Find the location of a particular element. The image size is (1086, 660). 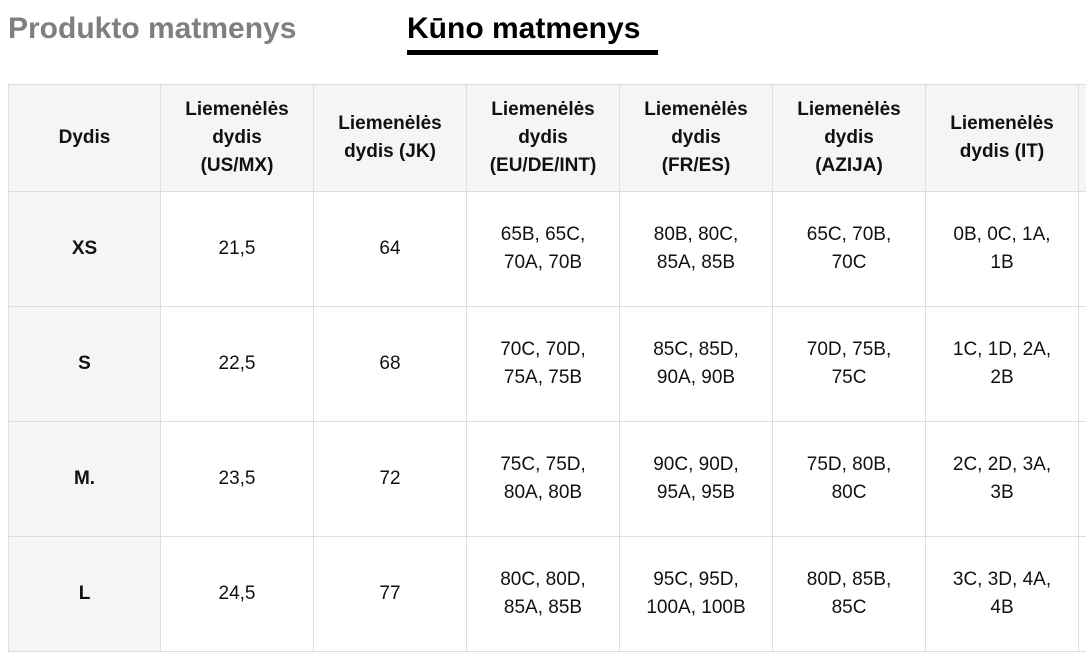

table-cell: 24,5 is located at coordinates (237, 594).